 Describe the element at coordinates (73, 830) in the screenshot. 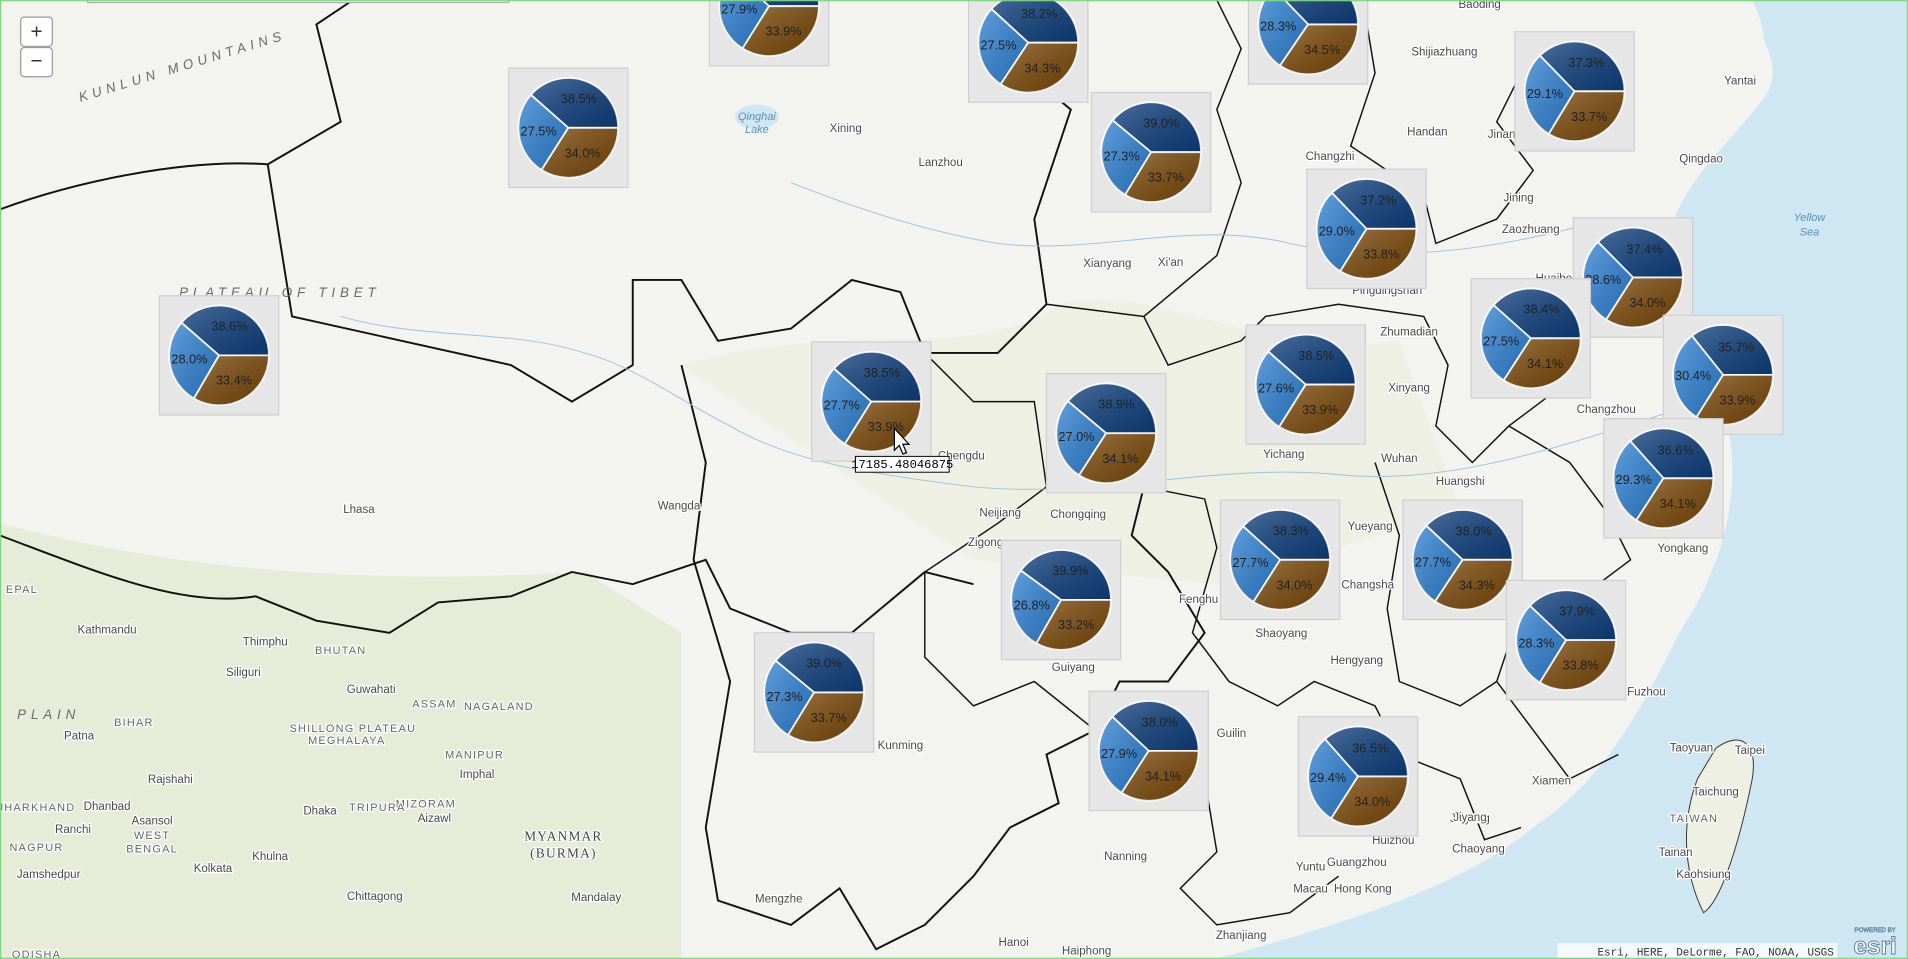

I see `place-label: Ranchi` at that location.